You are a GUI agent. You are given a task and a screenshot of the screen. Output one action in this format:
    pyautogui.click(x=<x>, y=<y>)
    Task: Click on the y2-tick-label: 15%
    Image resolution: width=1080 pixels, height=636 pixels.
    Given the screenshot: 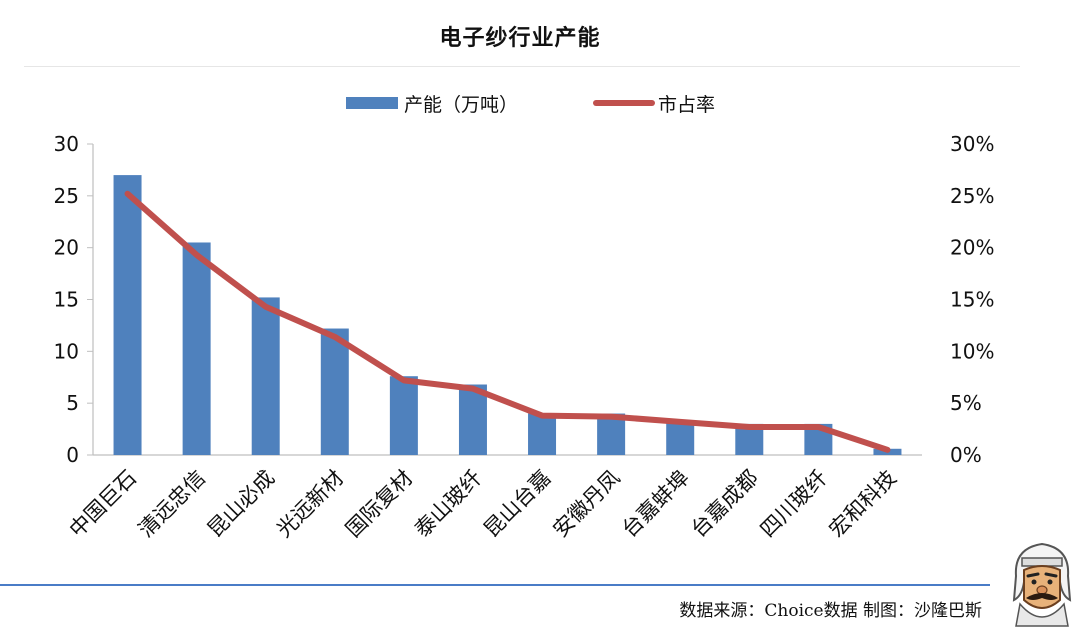 What is the action you would take?
    pyautogui.click(x=972, y=300)
    